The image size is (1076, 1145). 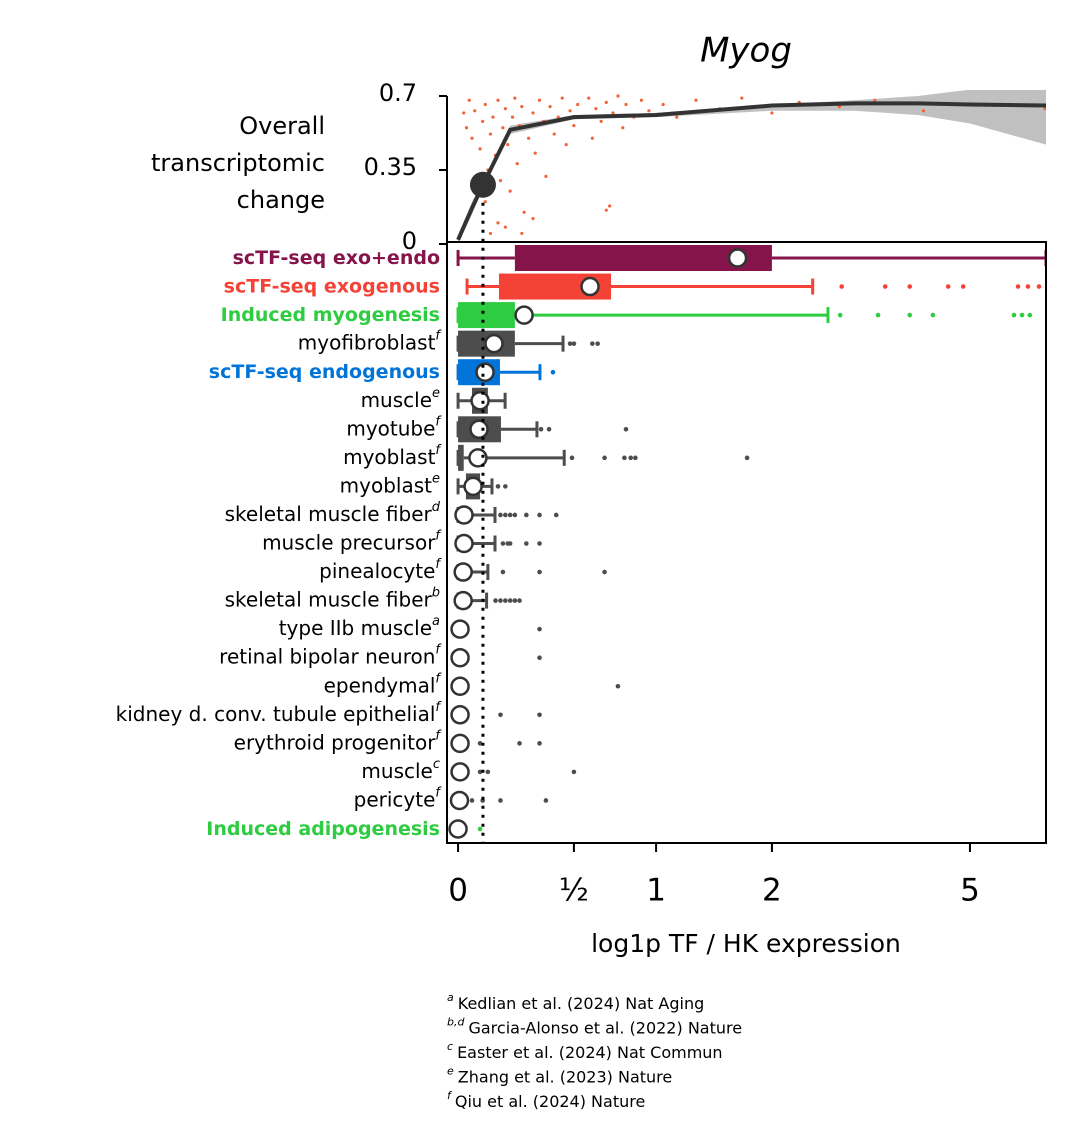 What do you see at coordinates (752, 166) in the screenshot?
I see `confidence-band` at bounding box center [752, 166].